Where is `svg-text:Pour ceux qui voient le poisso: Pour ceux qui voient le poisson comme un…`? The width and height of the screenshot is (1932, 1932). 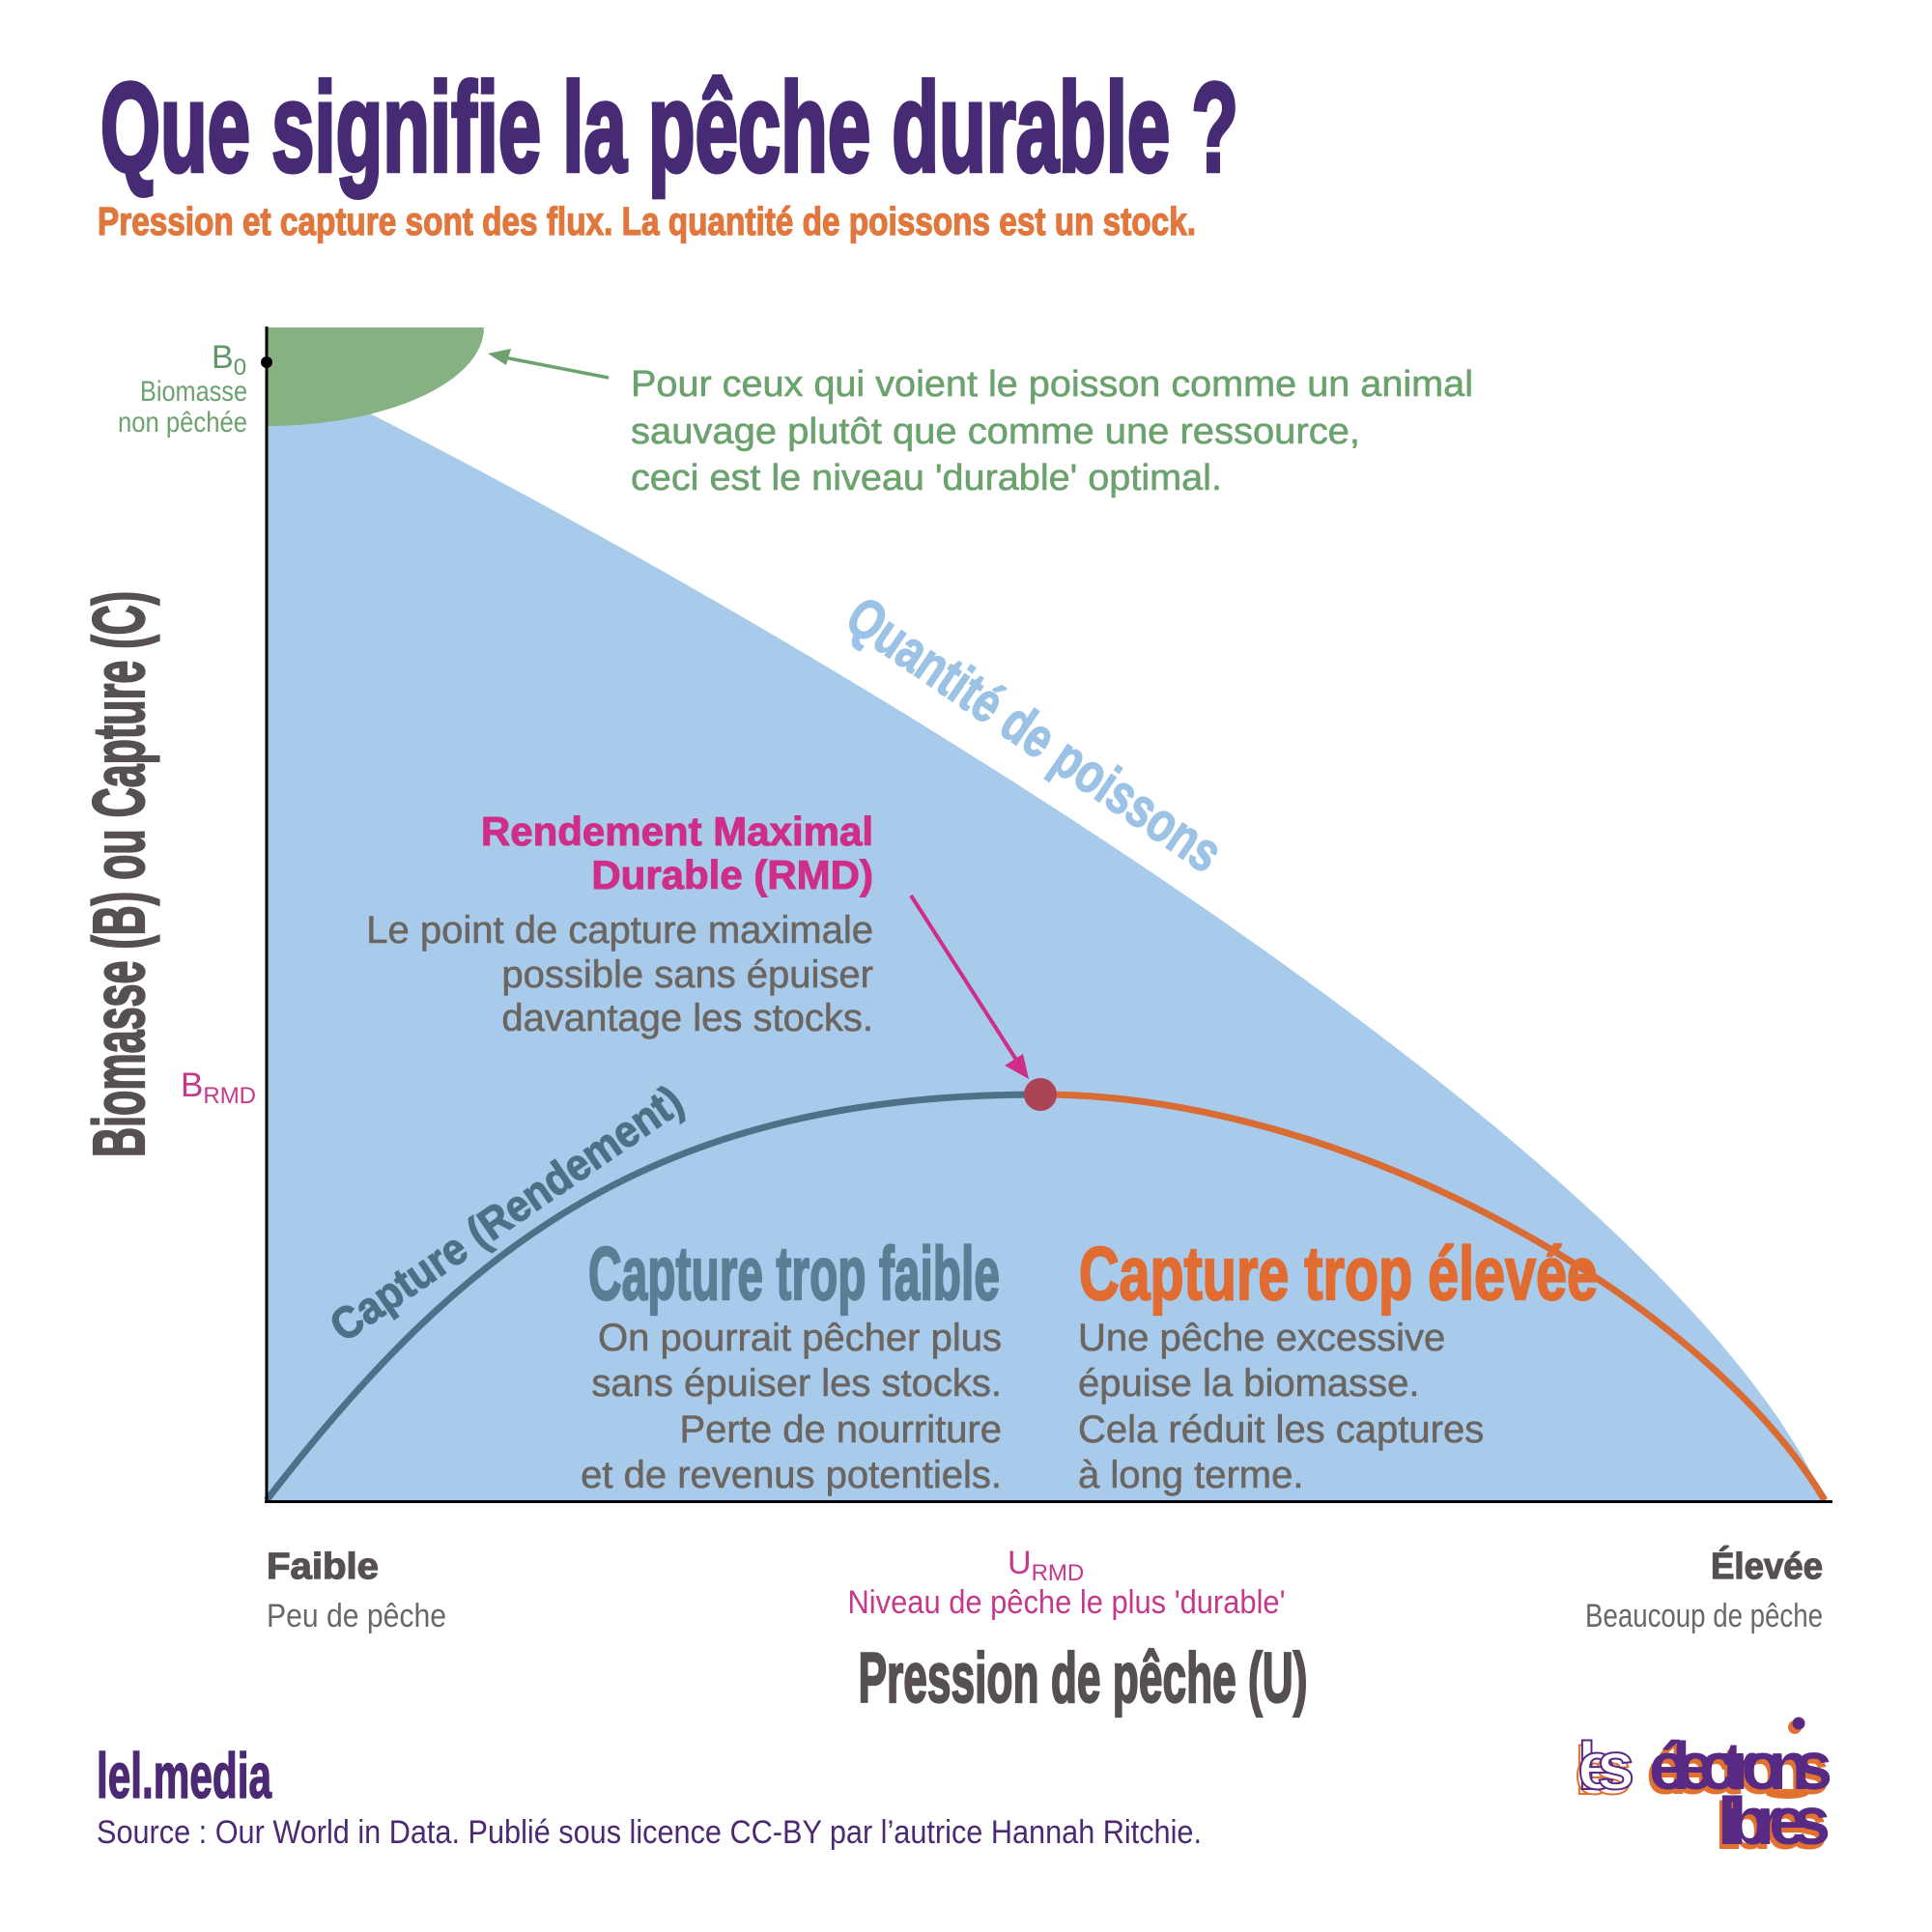 svg-text:Pour ceux qui voient le poisso: Pour ceux qui voient le poisson comme un… is located at coordinates (1052, 384).